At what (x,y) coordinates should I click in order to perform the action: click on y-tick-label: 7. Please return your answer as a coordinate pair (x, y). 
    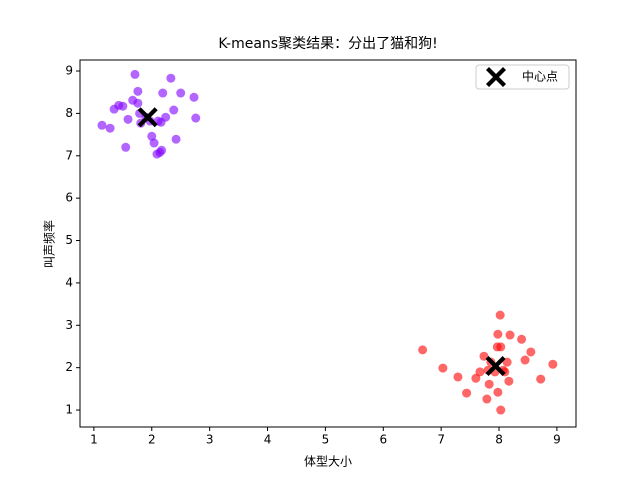
    Looking at the image, I should click on (69, 155).